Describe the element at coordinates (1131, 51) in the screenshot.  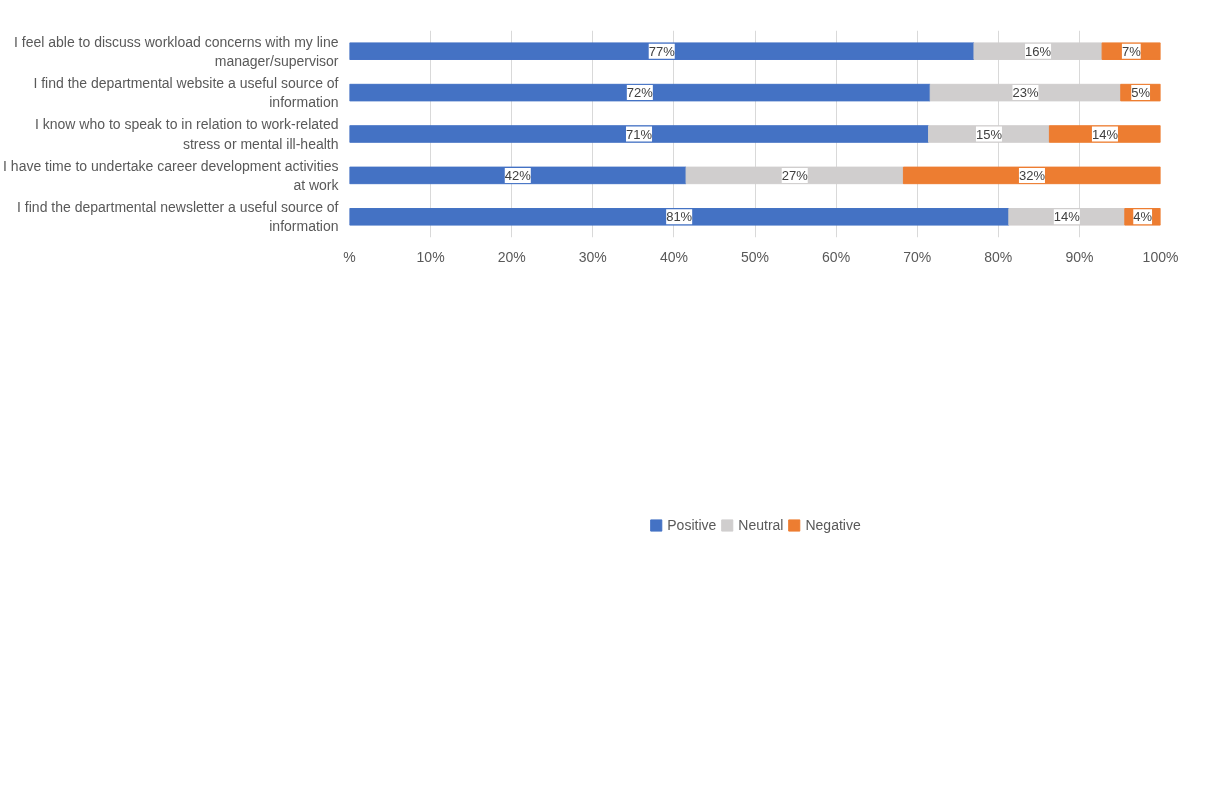
I see `data-label: 7%` at that location.